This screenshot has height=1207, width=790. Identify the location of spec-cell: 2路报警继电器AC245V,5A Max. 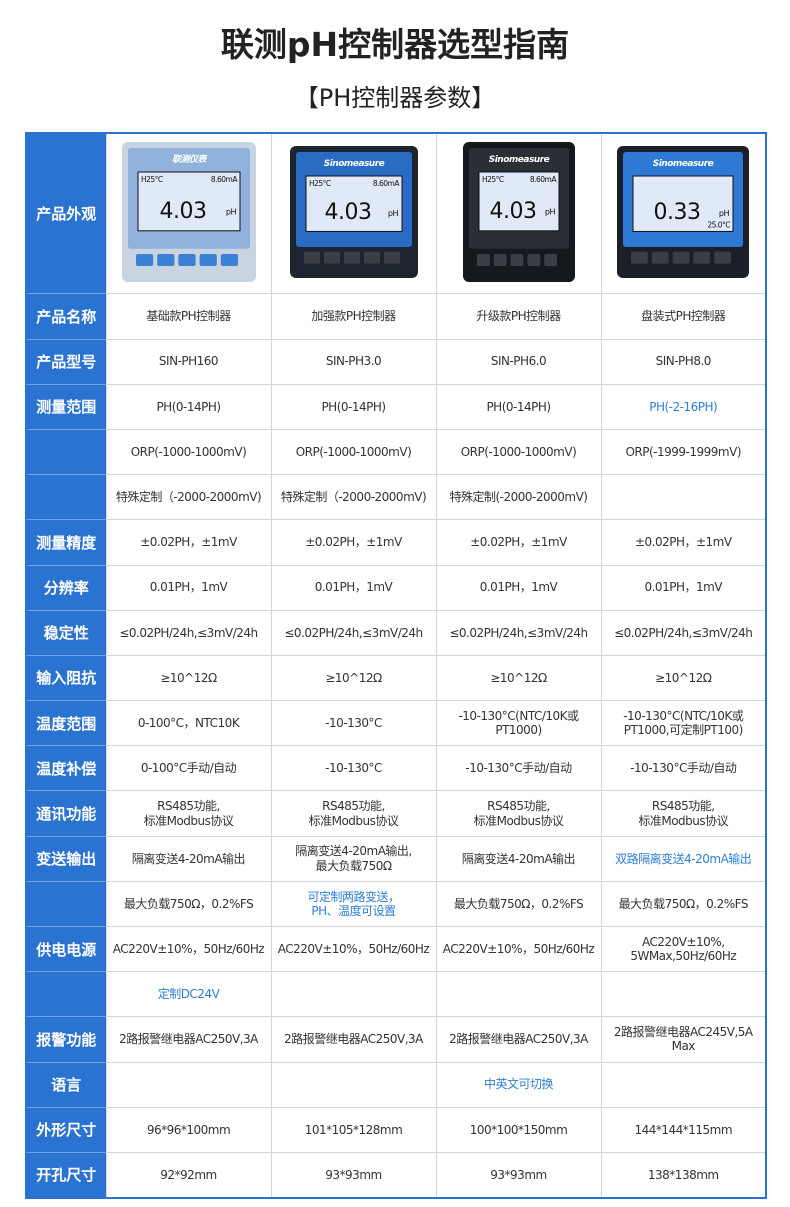
(683, 1039).